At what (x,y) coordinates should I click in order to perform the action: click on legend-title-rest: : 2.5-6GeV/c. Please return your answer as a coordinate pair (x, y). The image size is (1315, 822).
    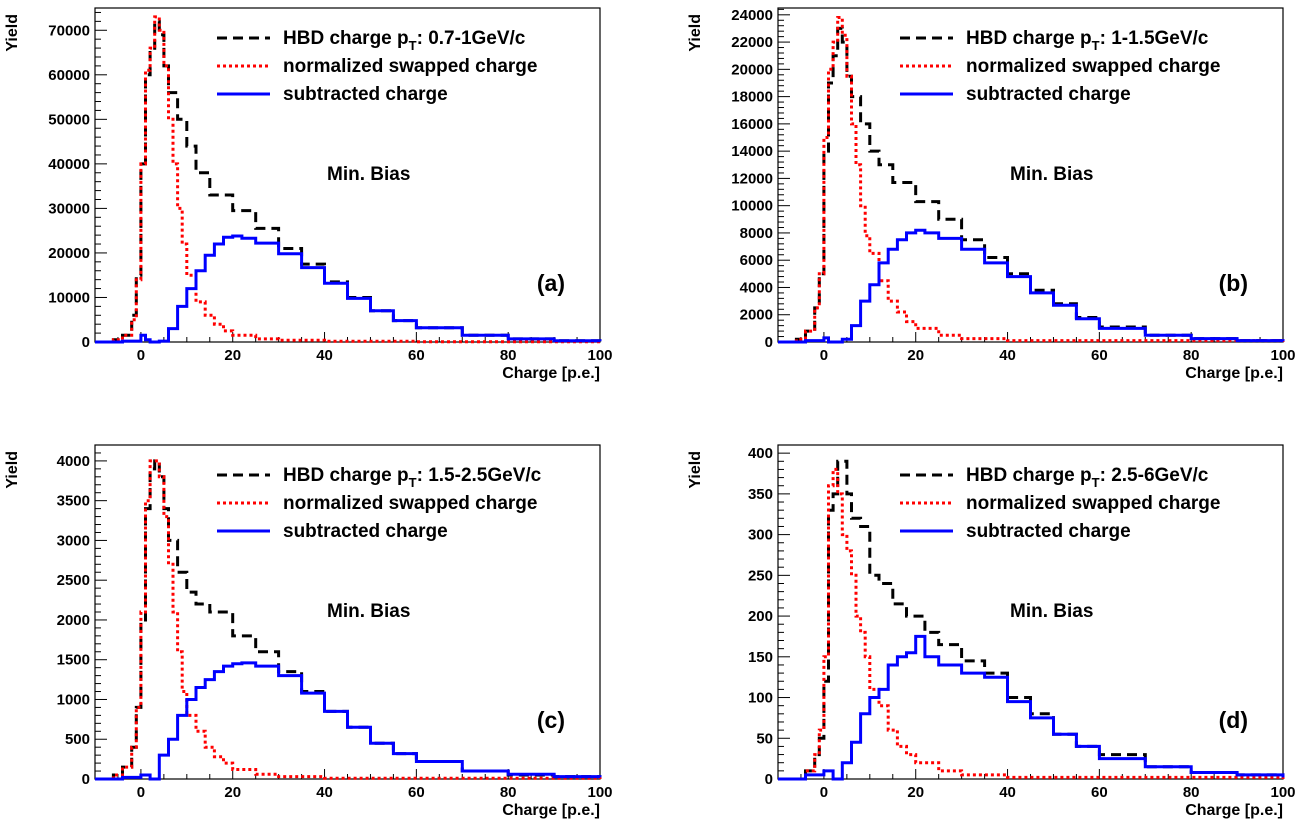
    Looking at the image, I should click on (1154, 475).